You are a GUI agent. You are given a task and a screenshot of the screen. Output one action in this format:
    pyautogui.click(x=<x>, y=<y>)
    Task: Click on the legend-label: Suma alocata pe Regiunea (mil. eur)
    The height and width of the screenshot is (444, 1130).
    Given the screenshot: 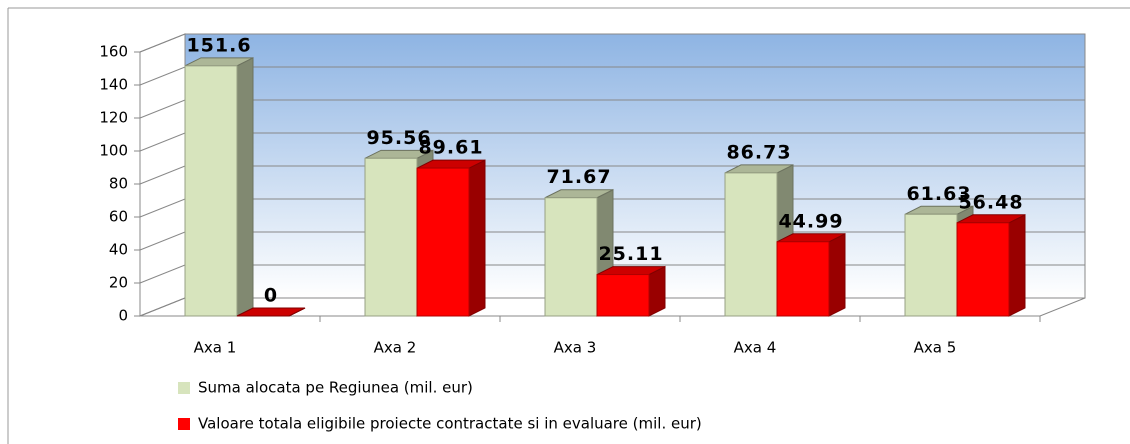 What is the action you would take?
    pyautogui.click(x=335, y=388)
    